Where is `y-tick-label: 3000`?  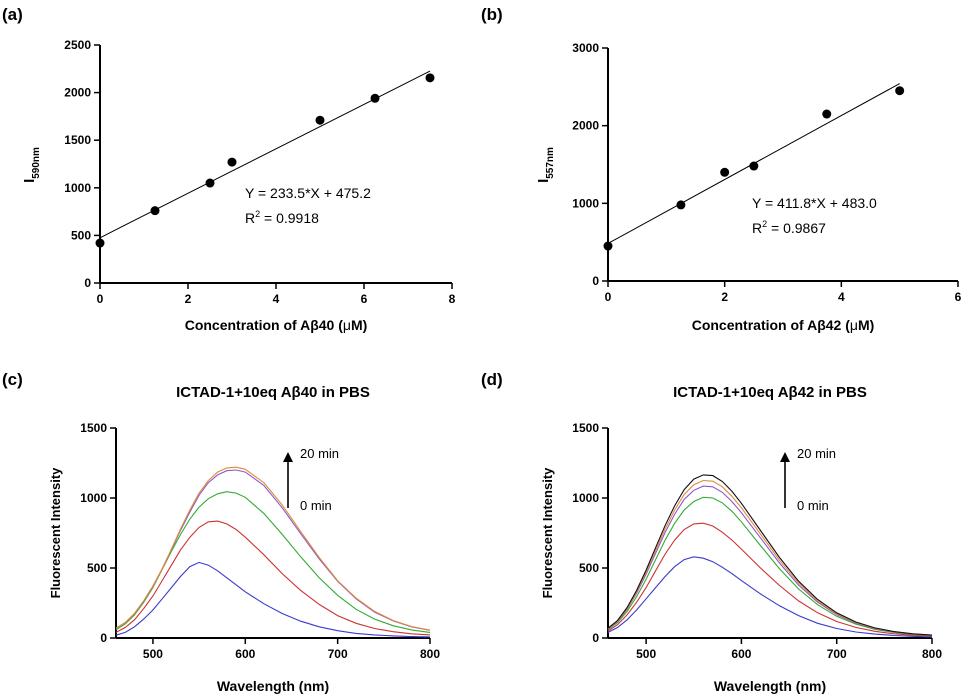
y-tick-label: 3000 is located at coordinates (585, 48).